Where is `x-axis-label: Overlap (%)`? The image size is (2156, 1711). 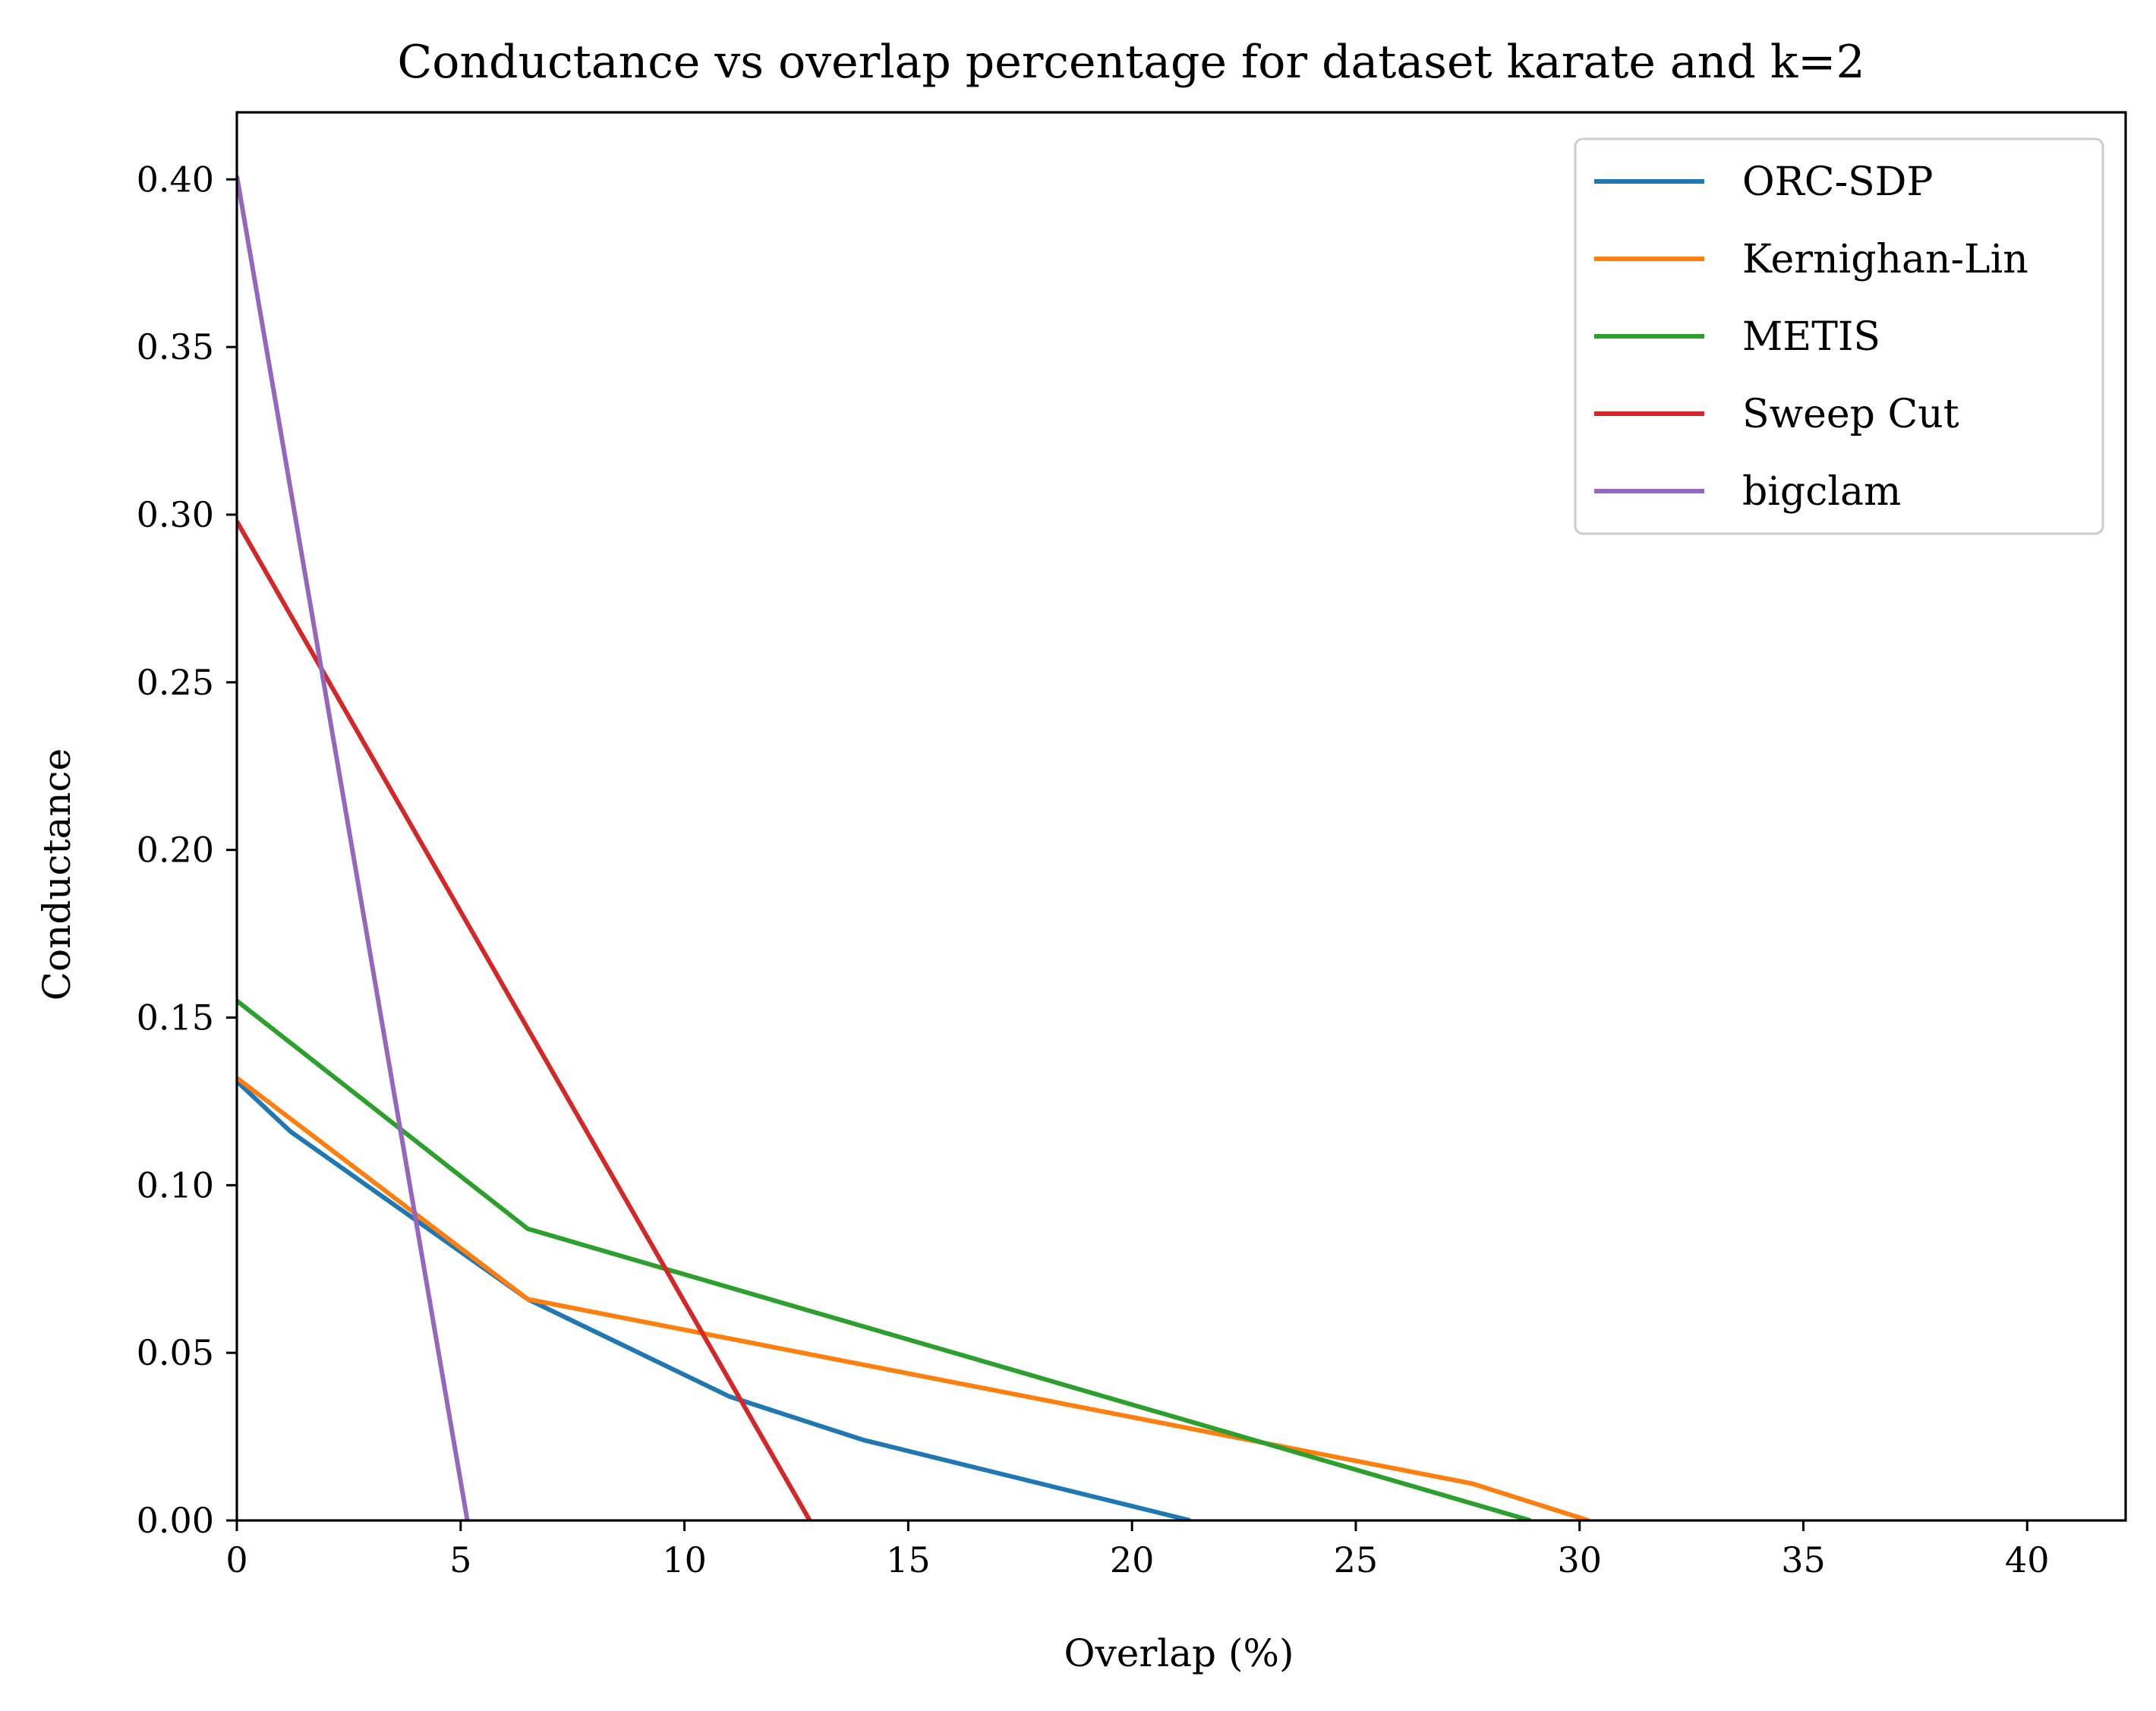
x-axis-label: Overlap (%) is located at coordinates (1179, 1653).